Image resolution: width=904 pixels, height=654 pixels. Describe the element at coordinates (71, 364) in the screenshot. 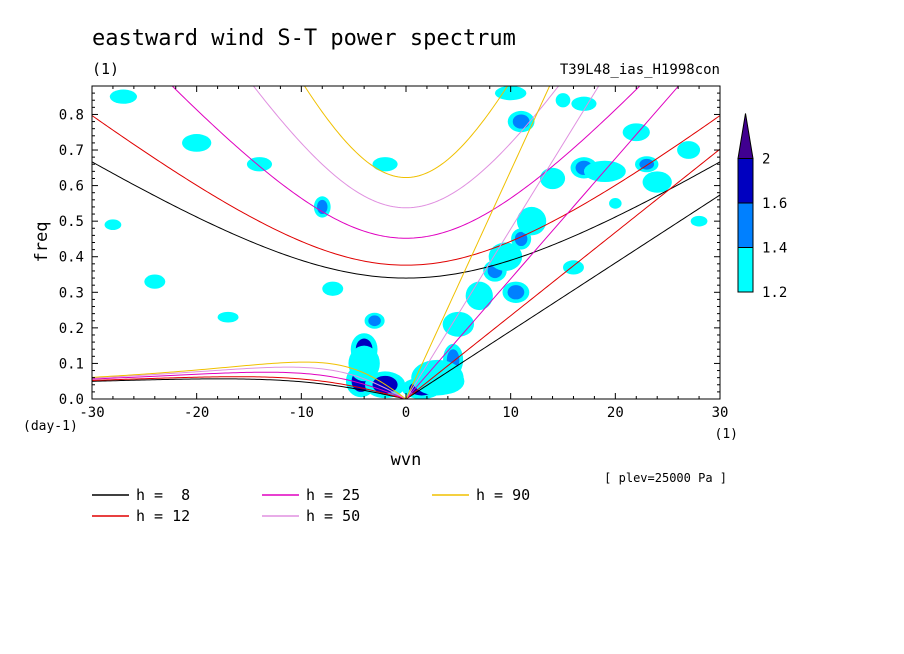

I see `y-tick-label: 0.1` at that location.